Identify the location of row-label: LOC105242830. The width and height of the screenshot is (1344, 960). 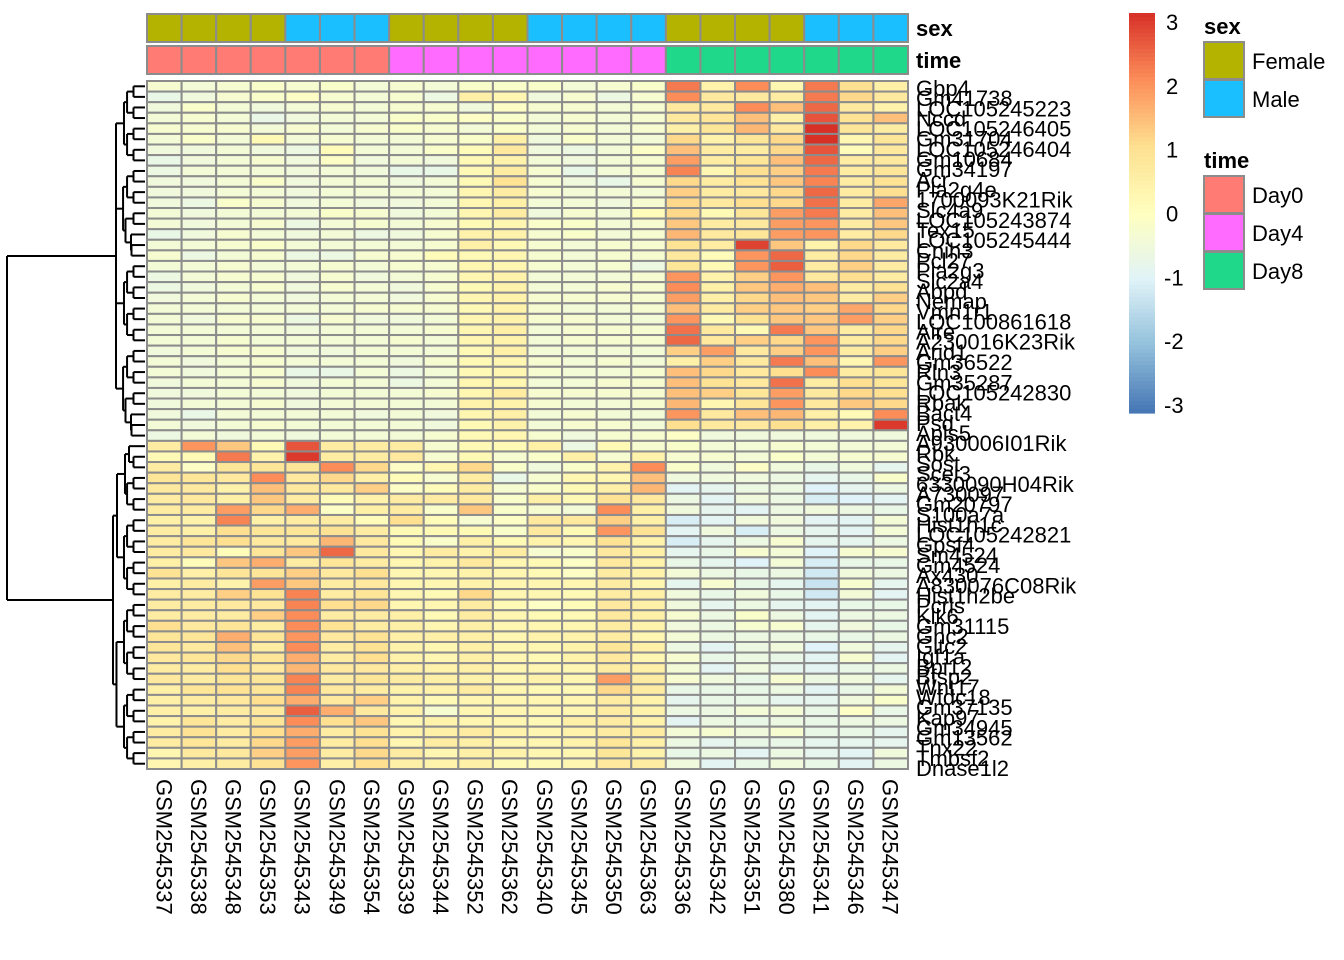
(993, 392).